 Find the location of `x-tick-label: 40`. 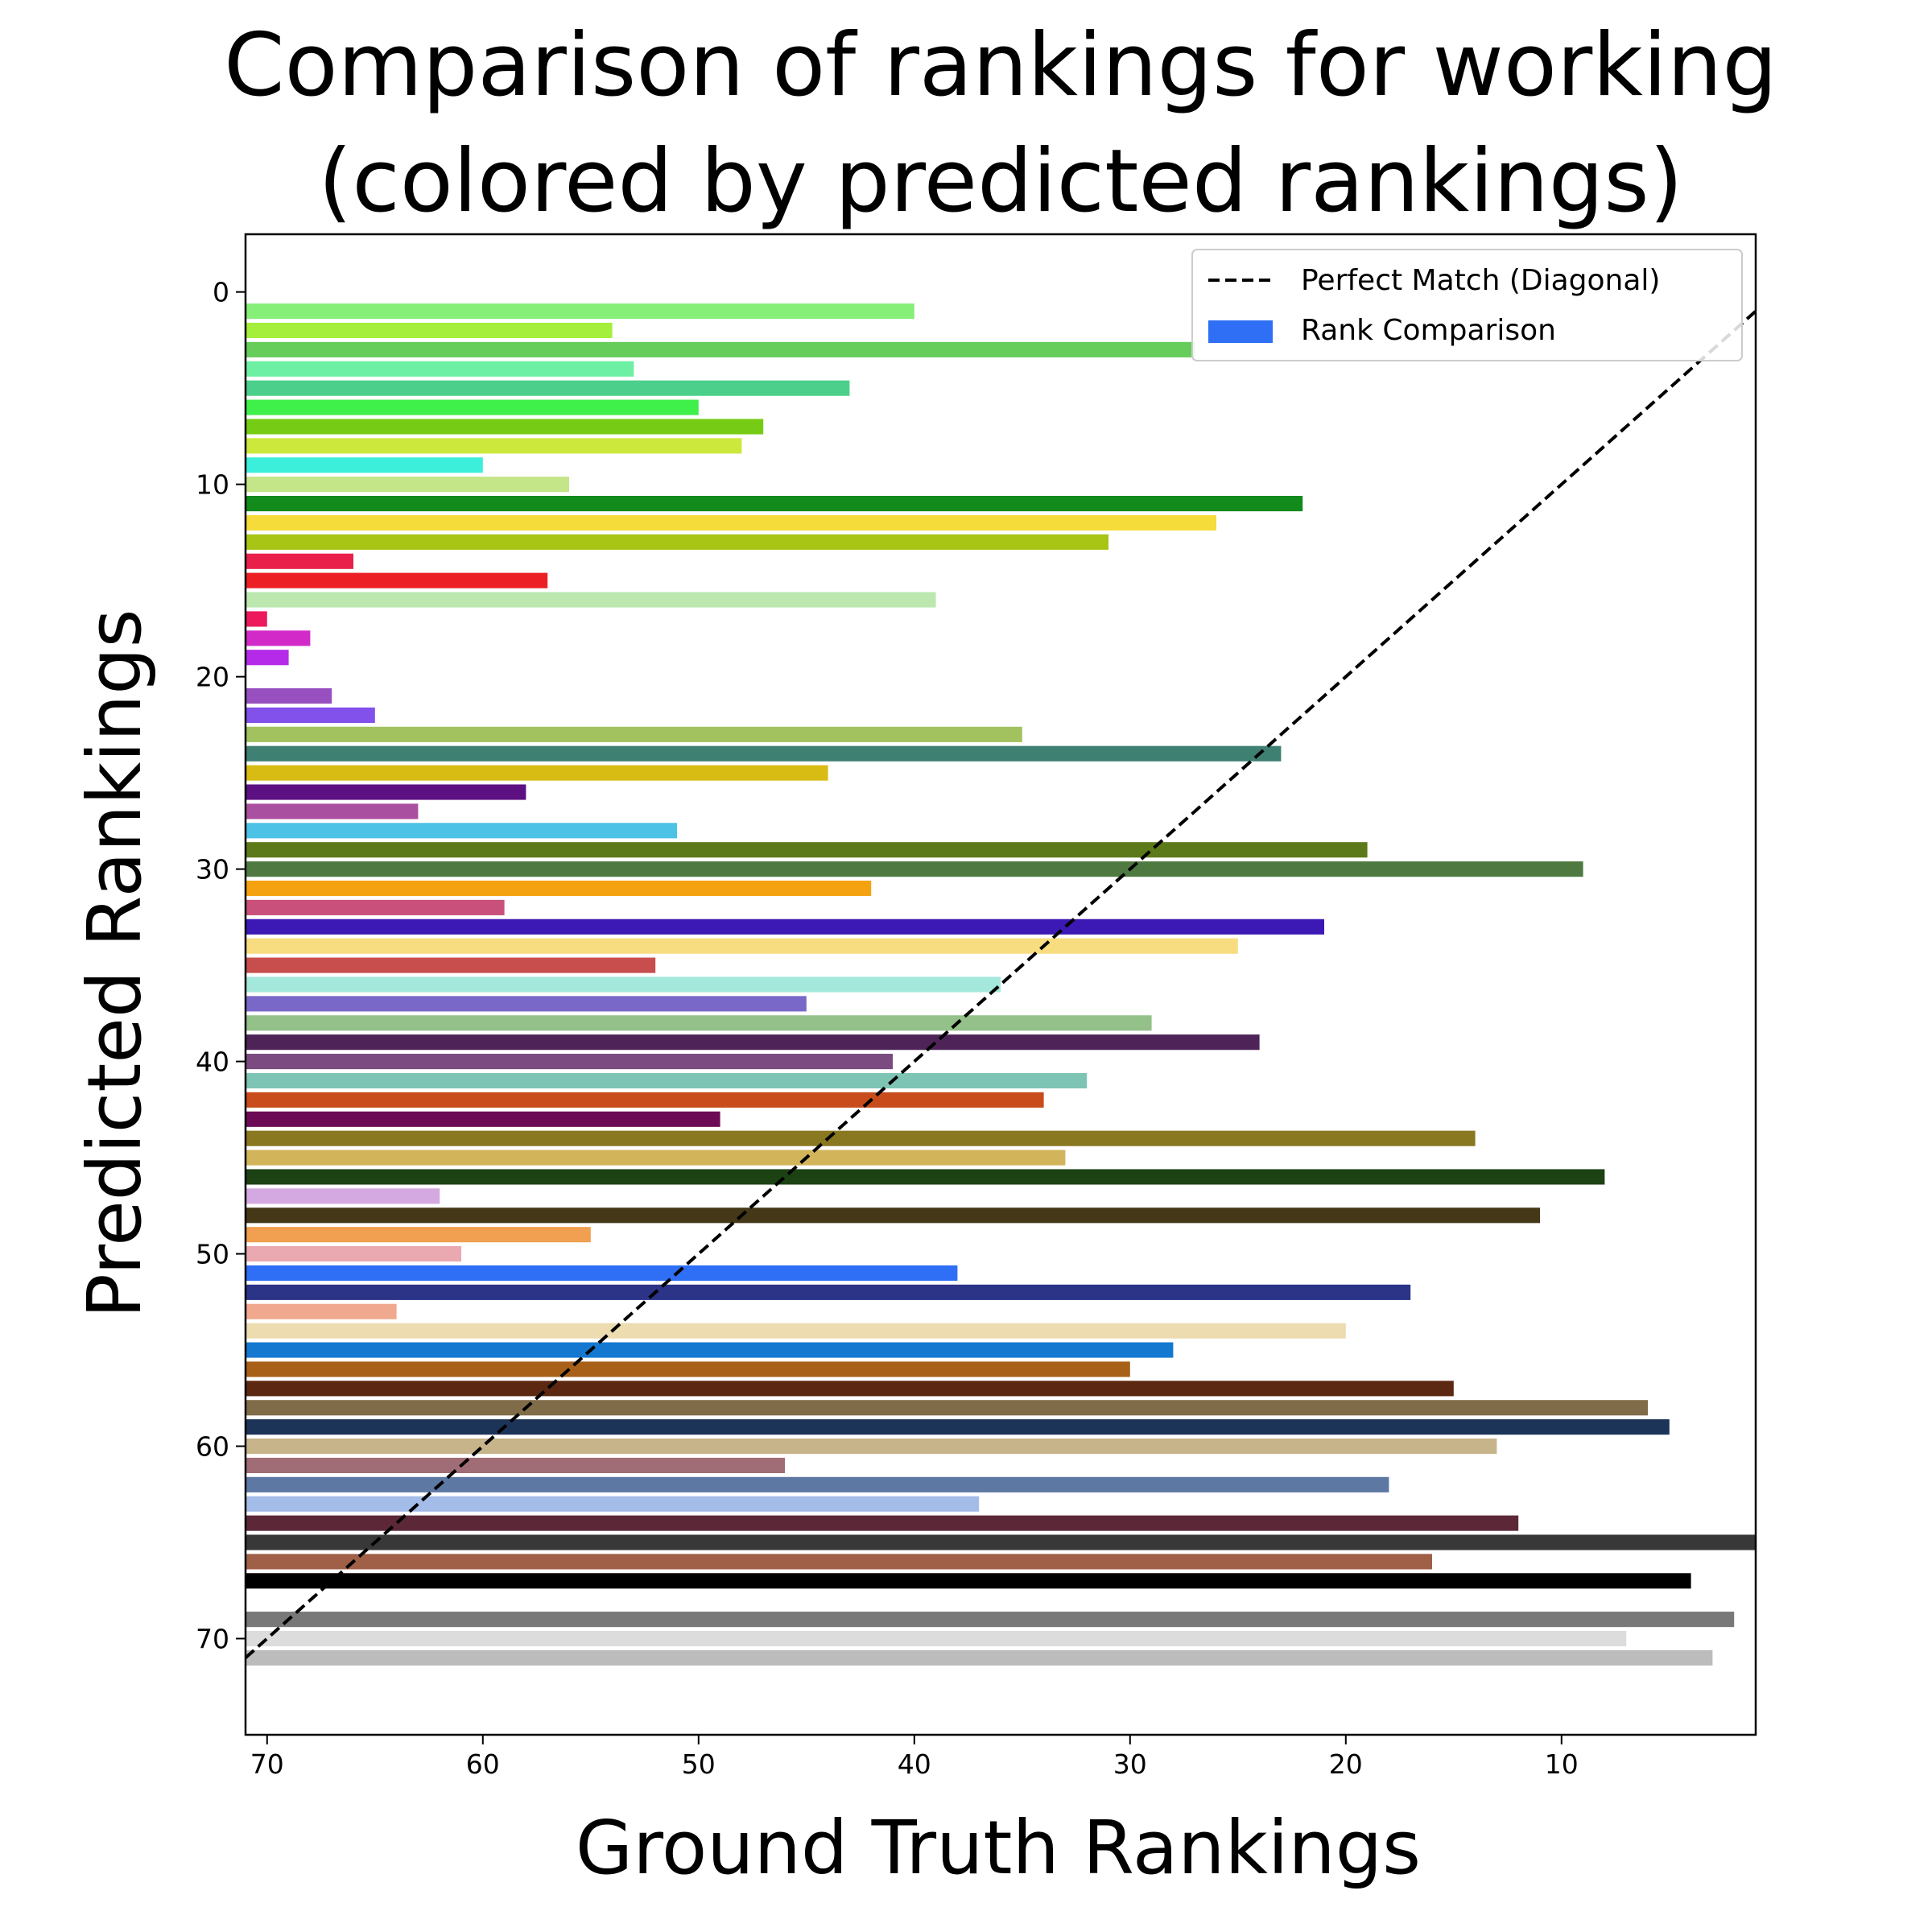

x-tick-label: 40 is located at coordinates (914, 1764).